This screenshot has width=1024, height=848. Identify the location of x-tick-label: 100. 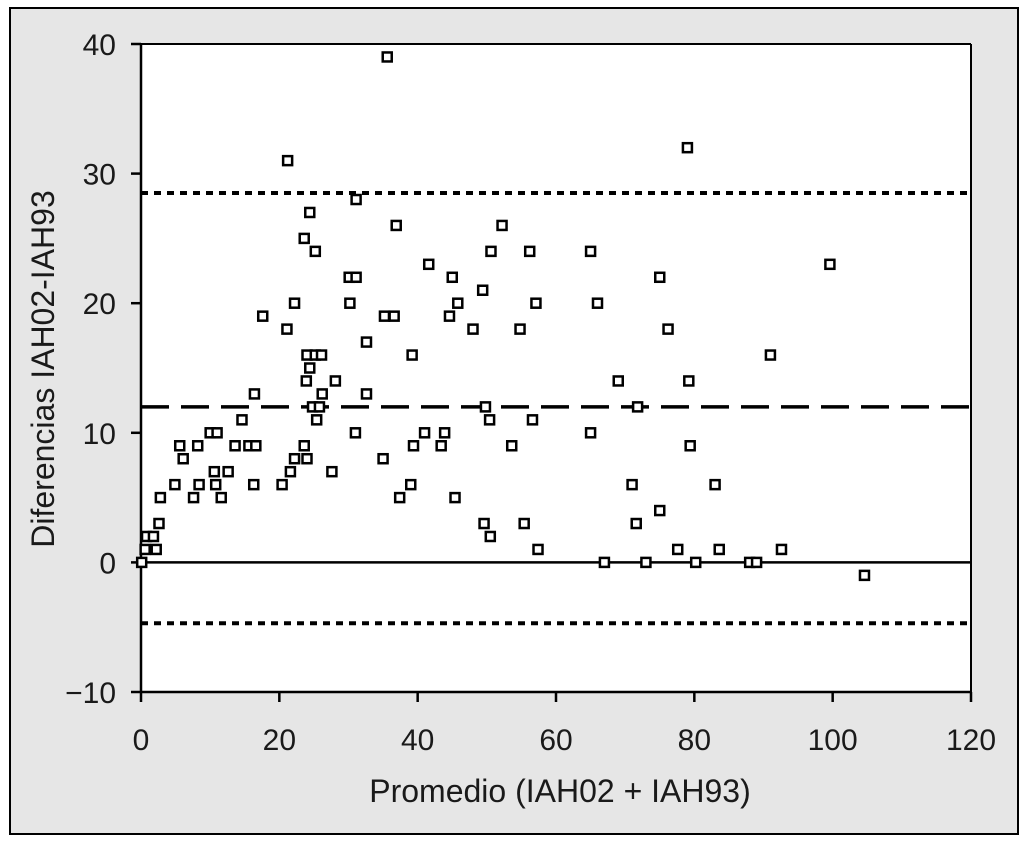
(833, 740).